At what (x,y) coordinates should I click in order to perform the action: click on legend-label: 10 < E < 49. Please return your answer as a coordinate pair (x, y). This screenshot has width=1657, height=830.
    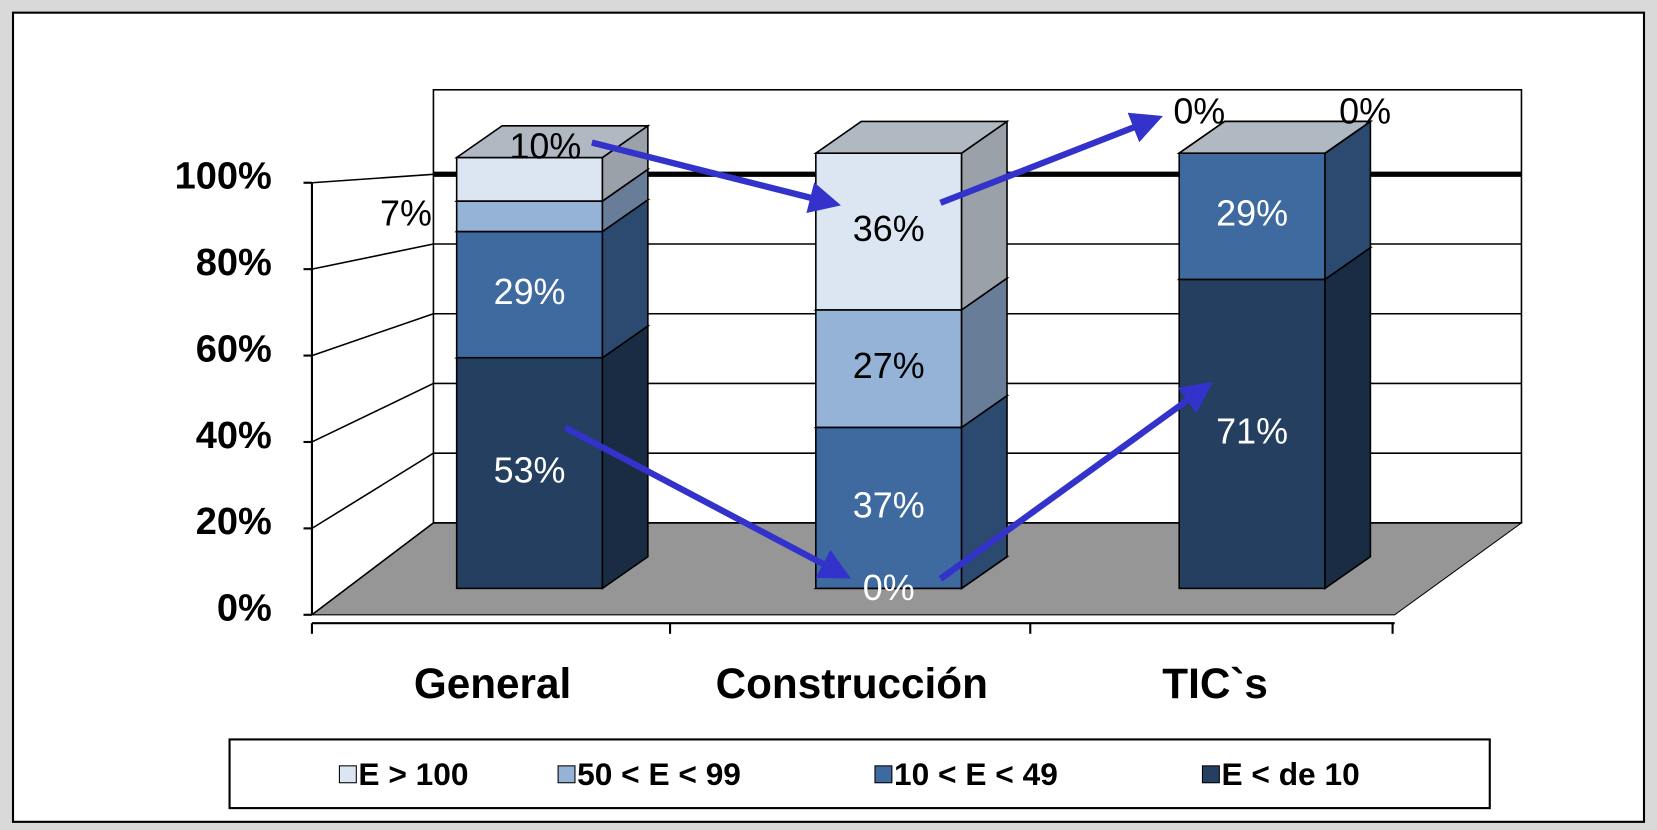
    Looking at the image, I should click on (976, 774).